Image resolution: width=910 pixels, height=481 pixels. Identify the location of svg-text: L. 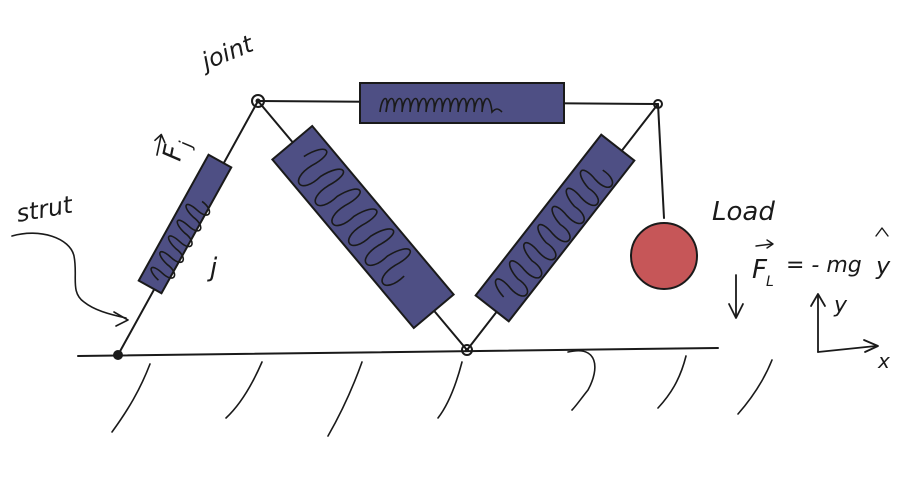
(770, 282).